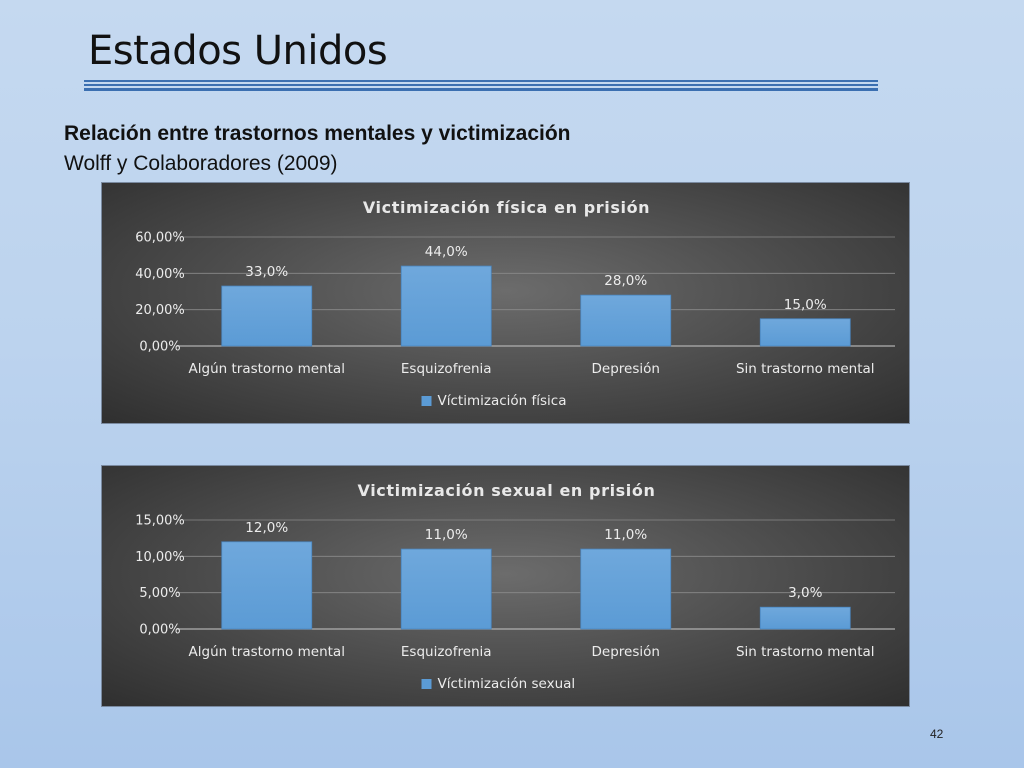 The height and width of the screenshot is (768, 1024). What do you see at coordinates (267, 652) in the screenshot?
I see `chart-2-category-label: Algún trastorno mental` at bounding box center [267, 652].